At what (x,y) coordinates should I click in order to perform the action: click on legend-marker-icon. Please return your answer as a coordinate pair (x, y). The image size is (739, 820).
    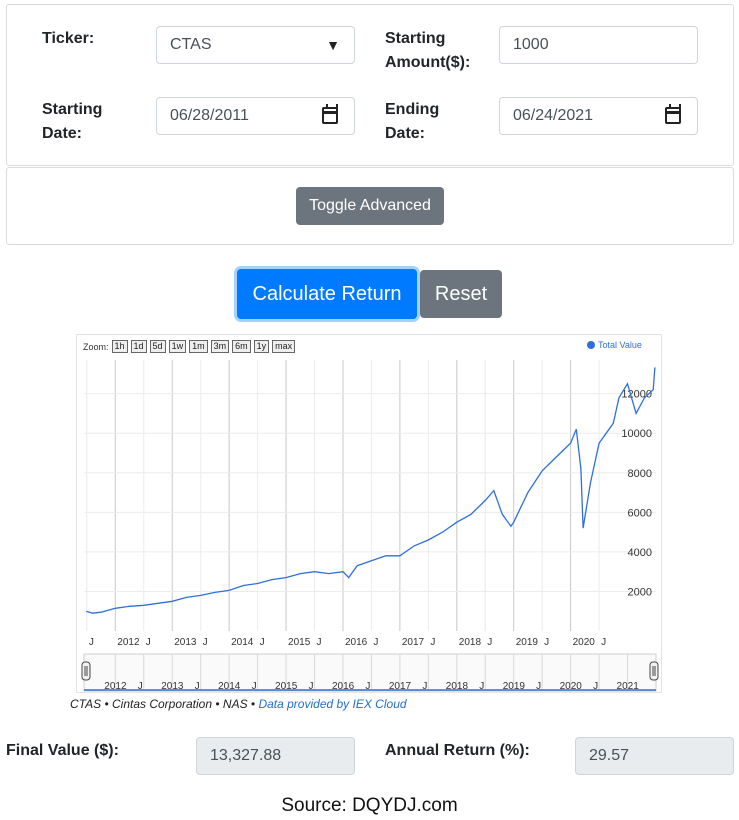
    Looking at the image, I should click on (591, 345).